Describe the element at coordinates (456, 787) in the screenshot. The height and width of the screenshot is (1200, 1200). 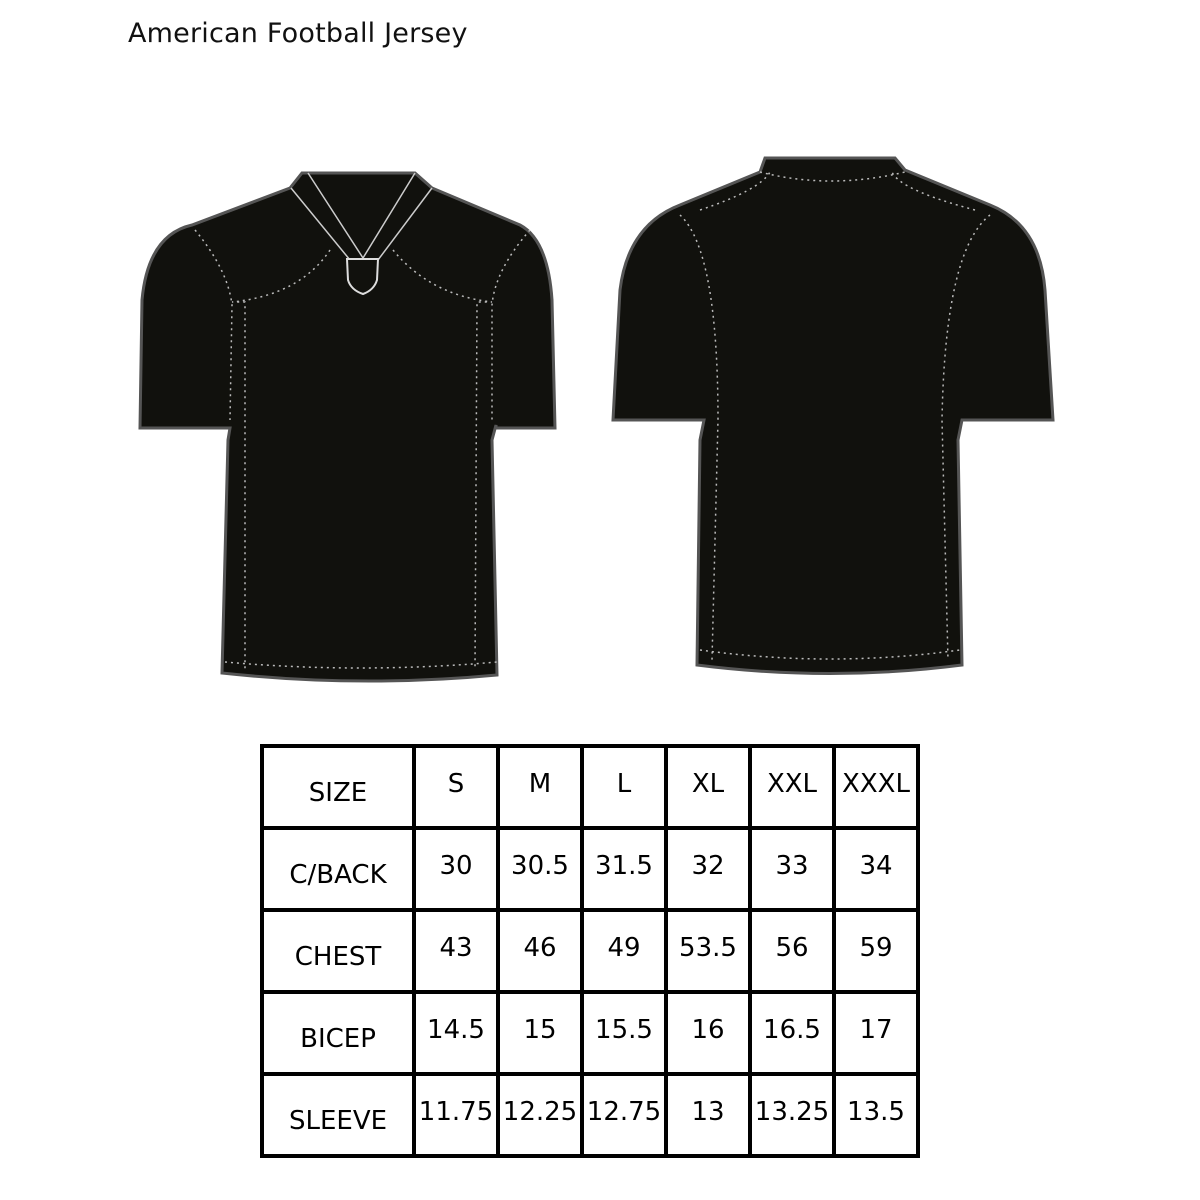
I see `header-cell: S` at that location.